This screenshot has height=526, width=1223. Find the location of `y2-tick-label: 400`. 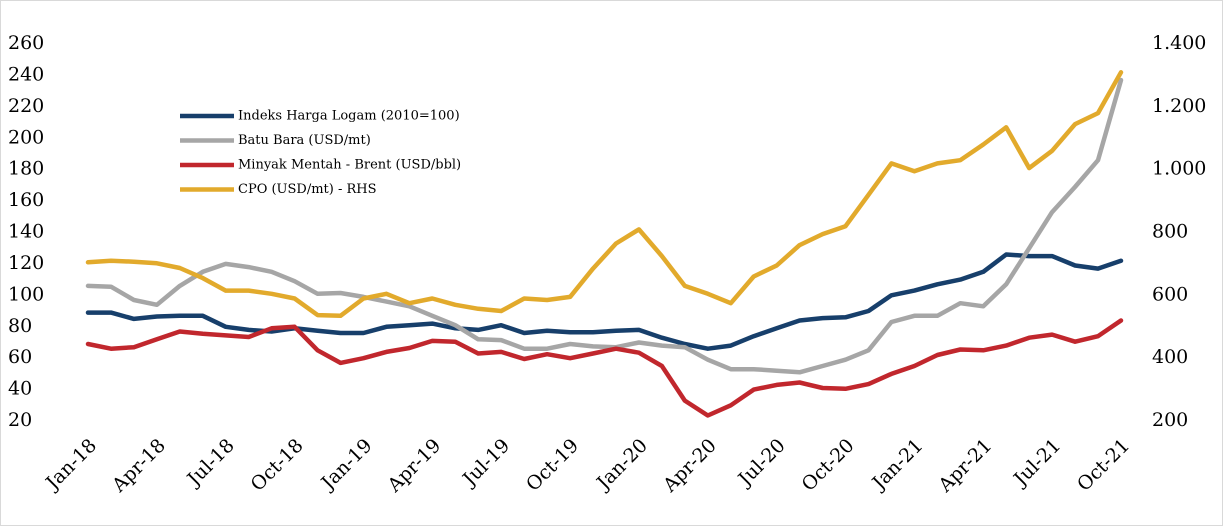

y2-tick-label: 400 is located at coordinates (1170, 357).